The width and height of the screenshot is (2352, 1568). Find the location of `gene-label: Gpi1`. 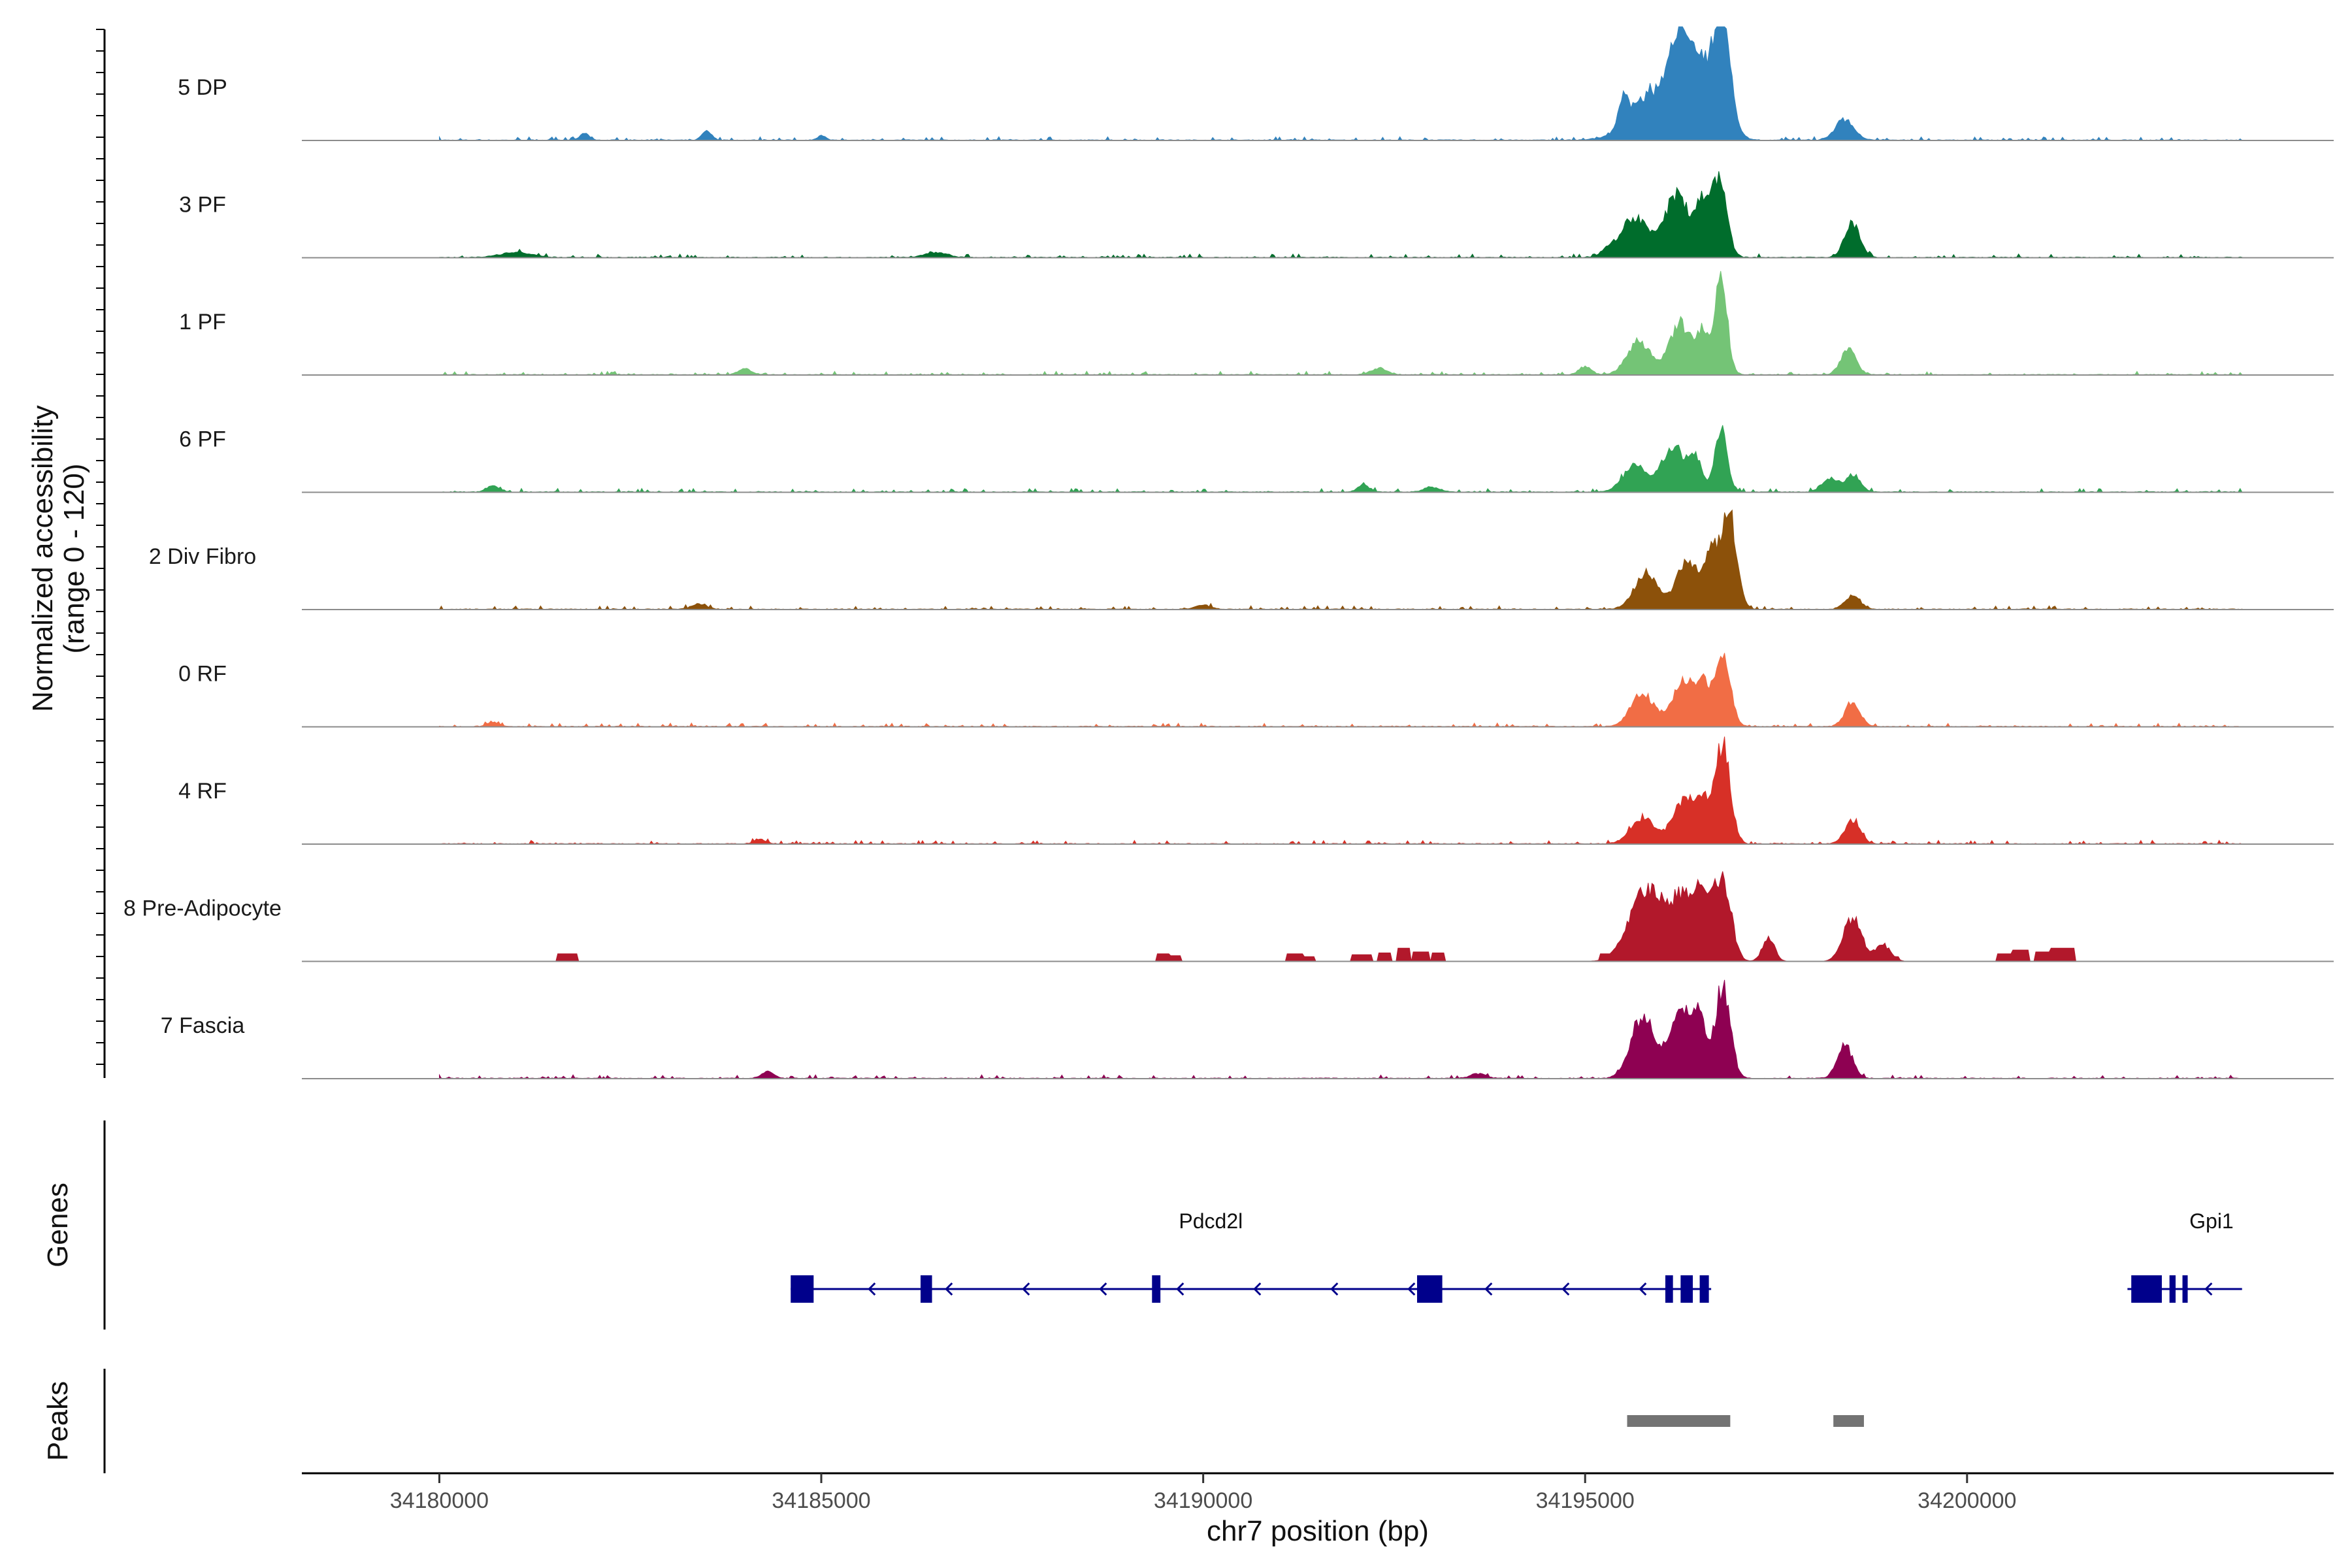

gene-label: Gpi1 is located at coordinates (2211, 1221).